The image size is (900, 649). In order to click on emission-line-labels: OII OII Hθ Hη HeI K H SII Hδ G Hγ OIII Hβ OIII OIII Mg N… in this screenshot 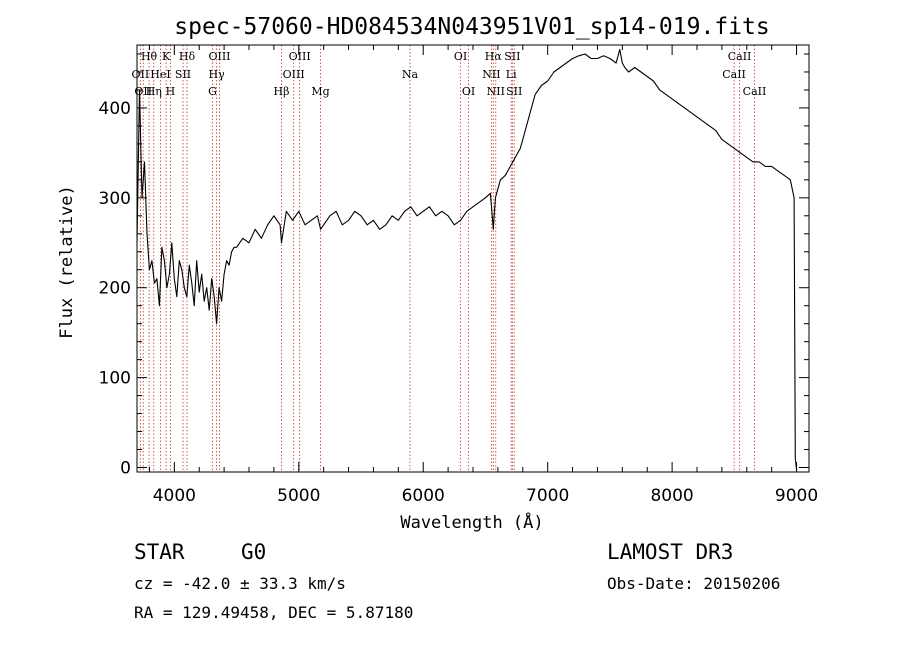, I will do `click(449, 74)`.